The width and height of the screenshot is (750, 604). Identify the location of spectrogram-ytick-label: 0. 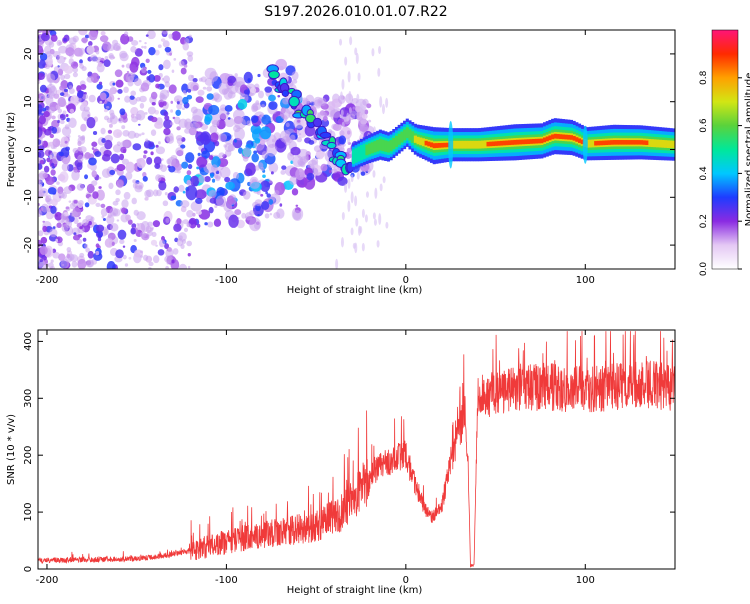
(28, 149).